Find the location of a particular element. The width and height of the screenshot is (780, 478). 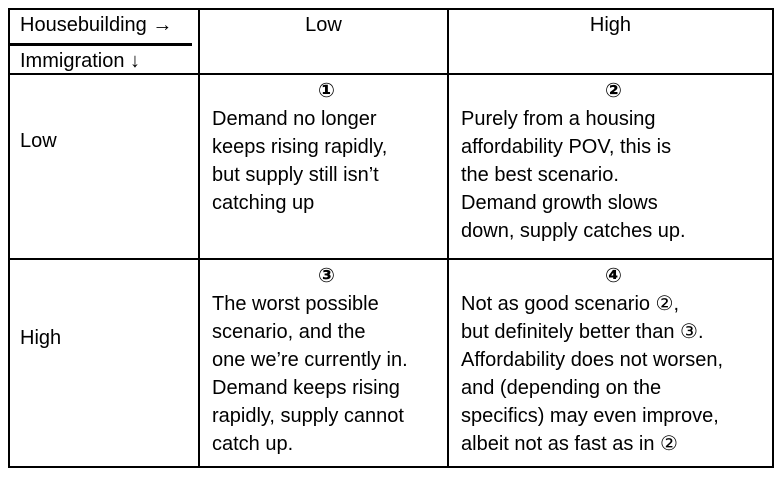

scenario-2-number: ② is located at coordinates (613, 91).